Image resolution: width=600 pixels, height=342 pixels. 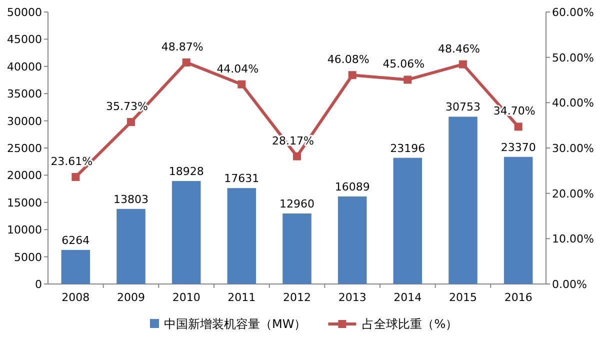 What do you see at coordinates (24, 230) in the screenshot?
I see `y-tick-label: 10000` at bounding box center [24, 230].